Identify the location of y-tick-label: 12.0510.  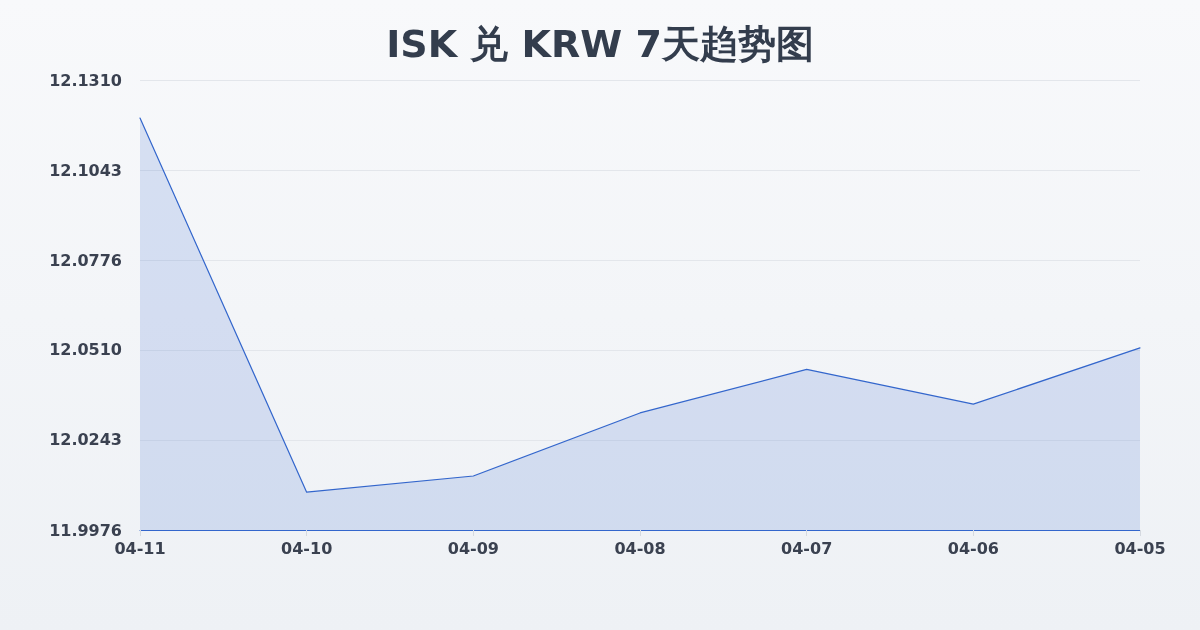
(85, 350).